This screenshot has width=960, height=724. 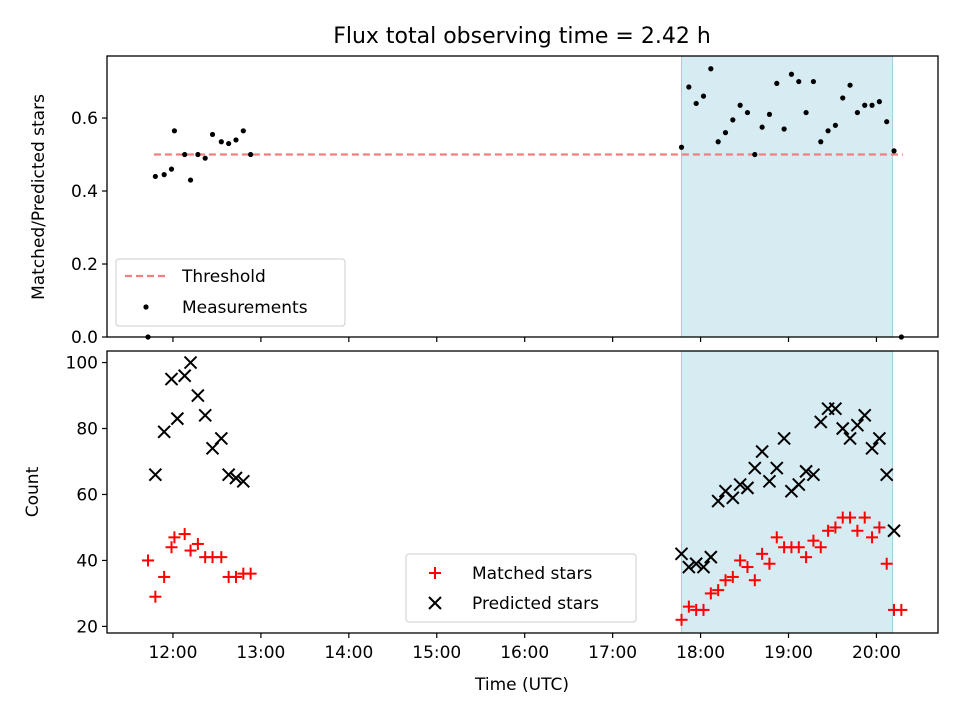 What do you see at coordinates (82, 364) in the screenshot?
I see `bottom-y-tick-label: 100` at bounding box center [82, 364].